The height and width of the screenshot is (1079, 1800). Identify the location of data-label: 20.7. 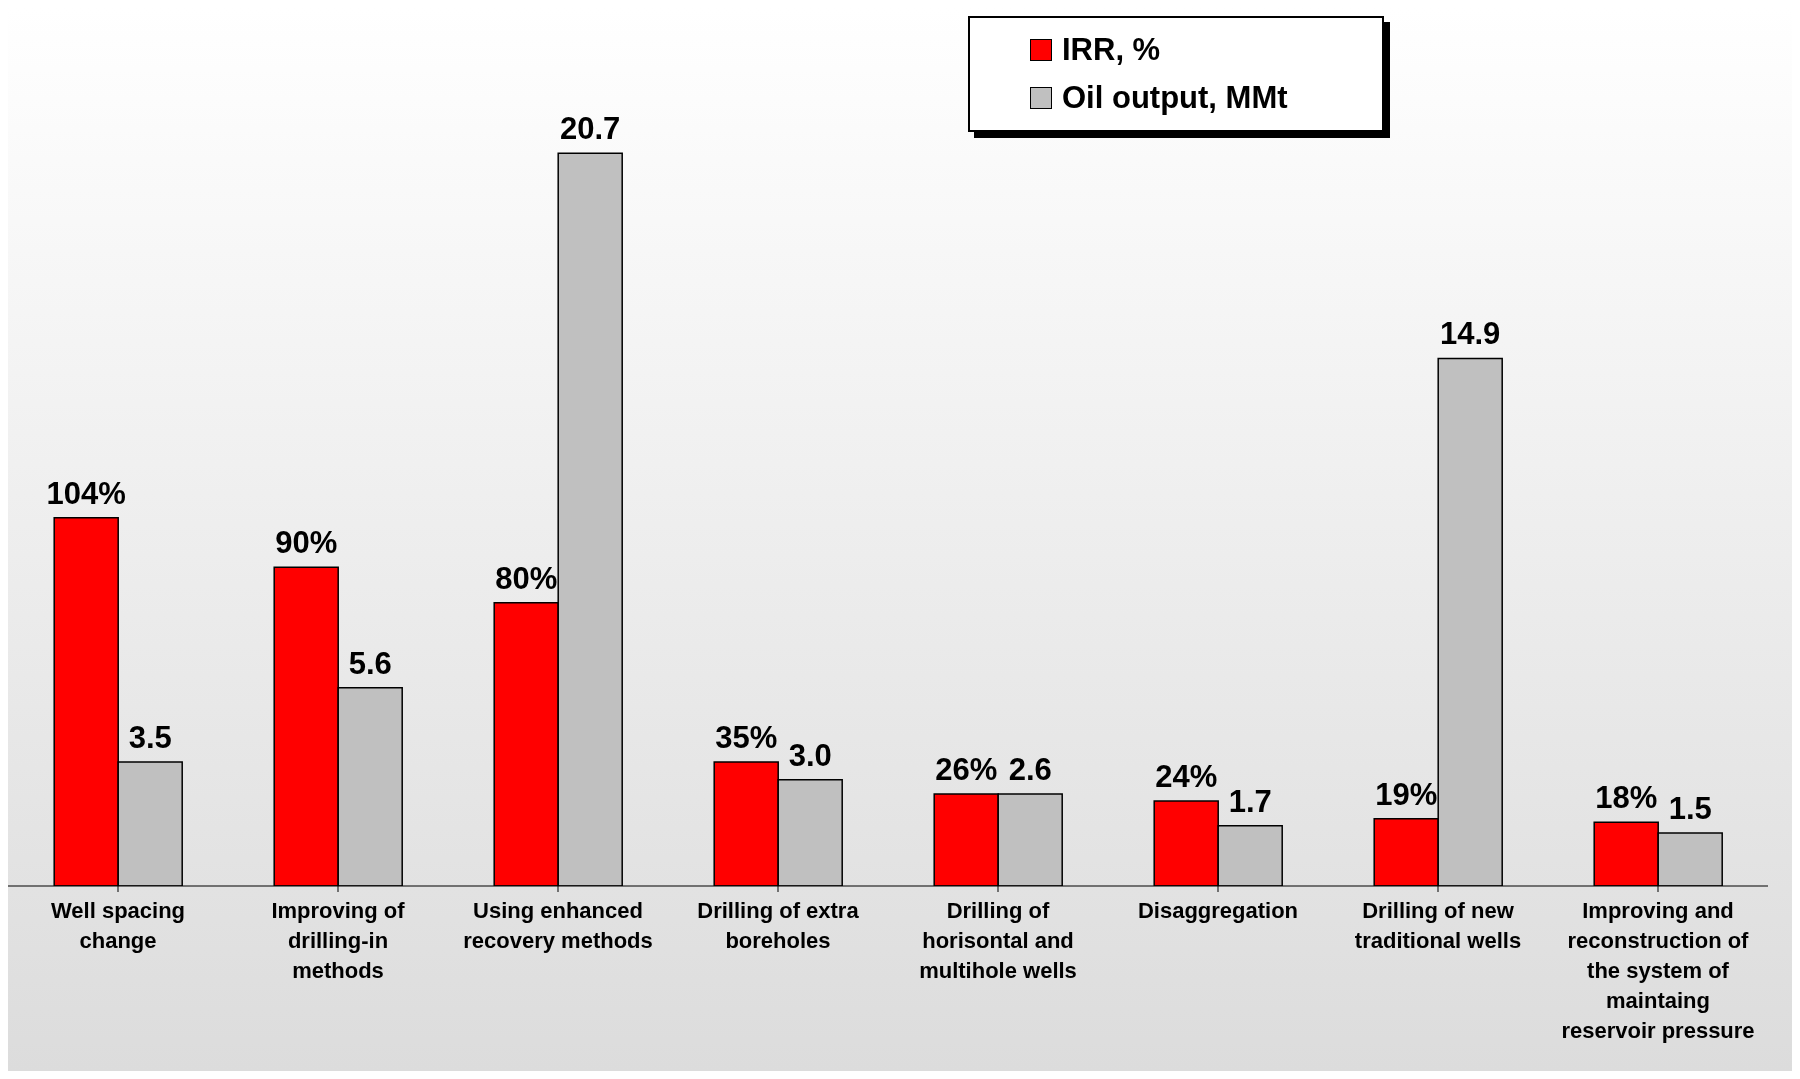
(590, 129).